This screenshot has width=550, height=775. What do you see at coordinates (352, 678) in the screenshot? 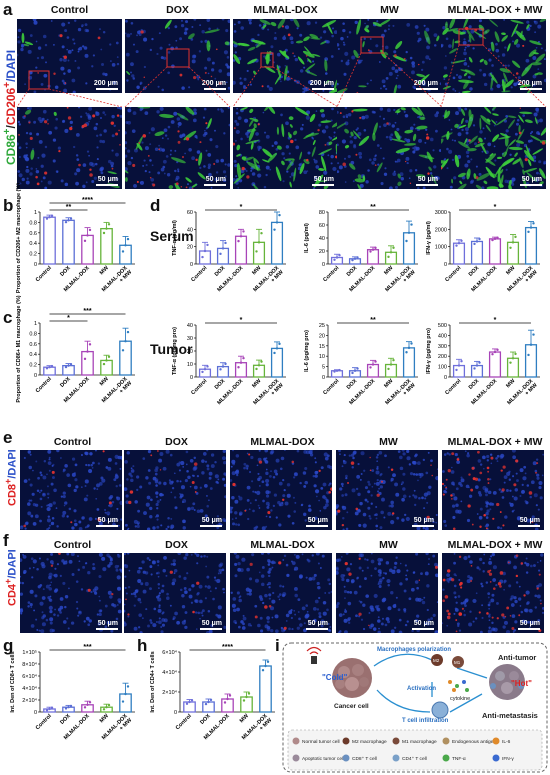
I see `cold-tumor-icon` at bounding box center [352, 678].